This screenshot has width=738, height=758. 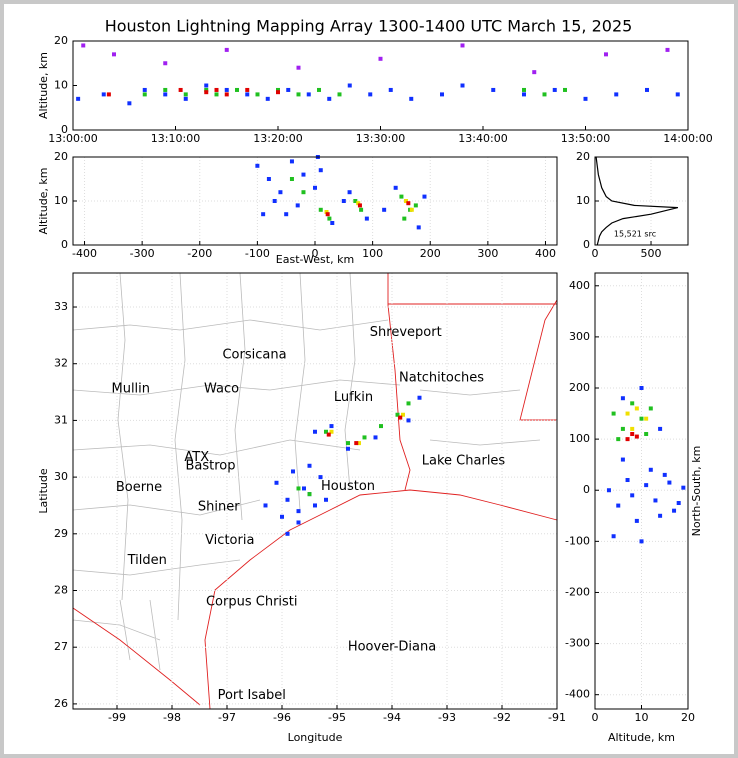 What do you see at coordinates (337, 717) in the screenshot?
I see `x-tick-label: -95` at bounding box center [337, 717].